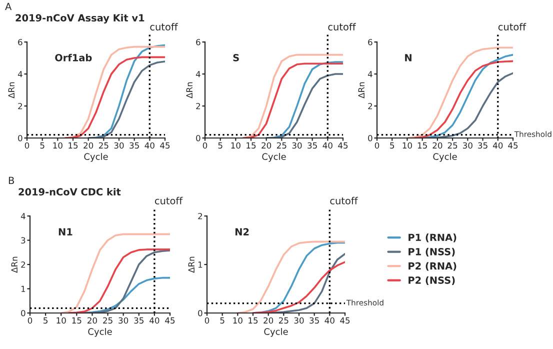 Image resolution: width=553 pixels, height=349 pixels. Describe the element at coordinates (11, 180) in the screenshot. I see `text: B` at that location.